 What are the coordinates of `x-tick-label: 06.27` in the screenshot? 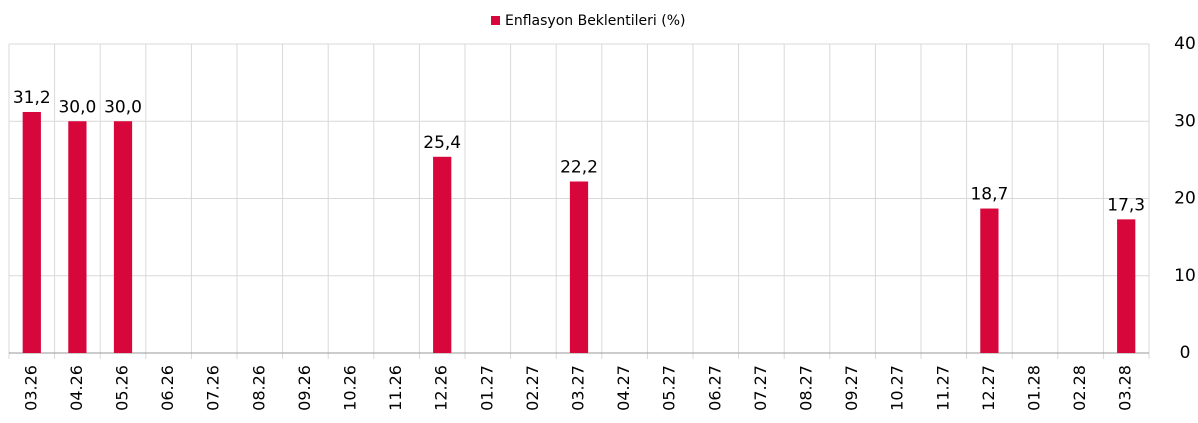 It's located at (714, 388).